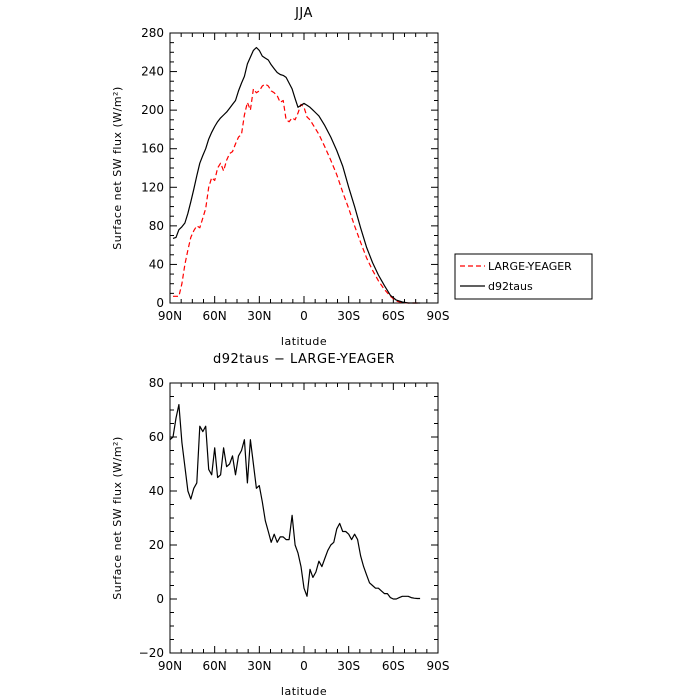  Describe the element at coordinates (152, 110) in the screenshot. I see `y-tick-label: 200` at that location.